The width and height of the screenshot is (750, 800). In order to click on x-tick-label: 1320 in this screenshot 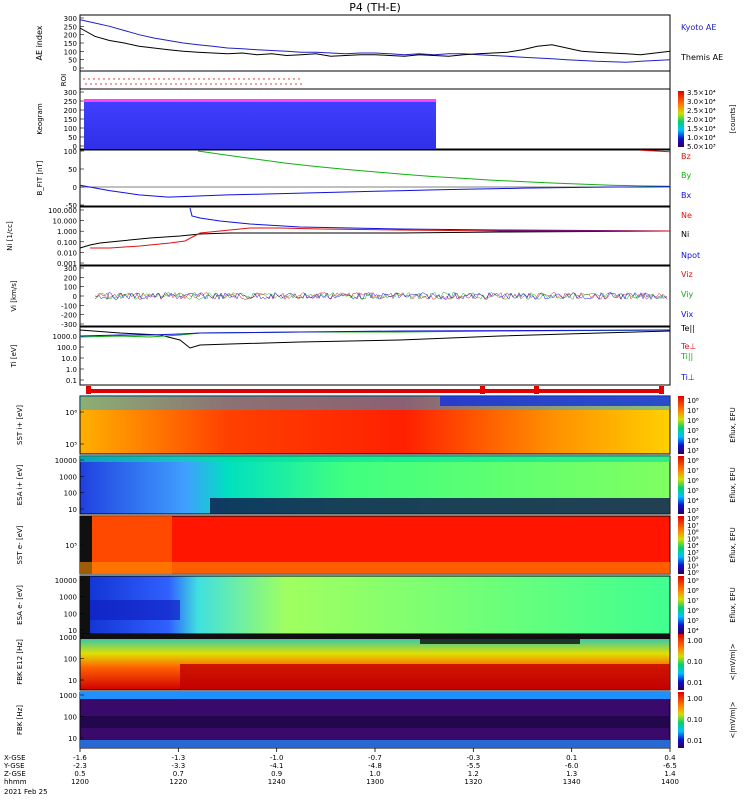, I will do `click(473, 782)`.